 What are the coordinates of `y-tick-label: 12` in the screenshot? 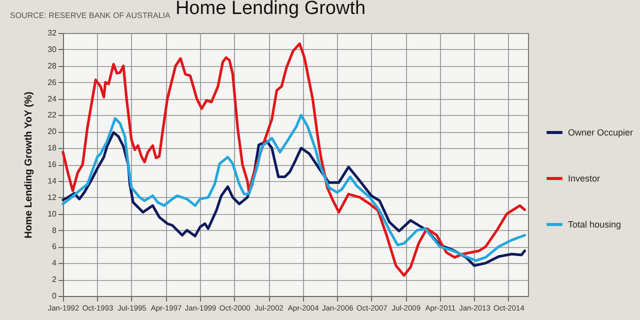 It's located at (53, 197).